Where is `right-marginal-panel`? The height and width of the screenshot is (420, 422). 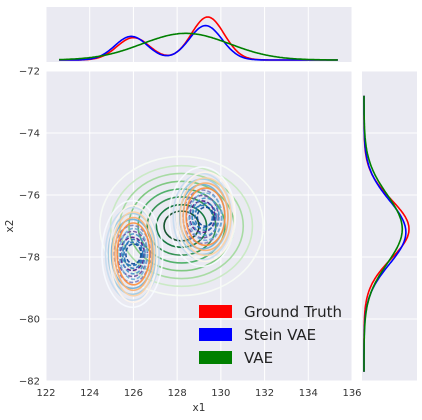
right-marginal-panel is located at coordinates (389, 226).